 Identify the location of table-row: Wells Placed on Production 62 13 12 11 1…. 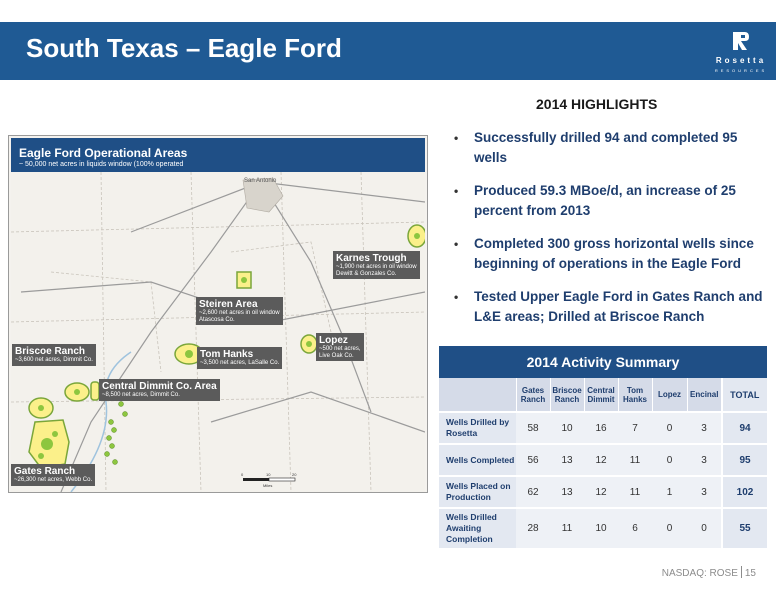
(603, 491).